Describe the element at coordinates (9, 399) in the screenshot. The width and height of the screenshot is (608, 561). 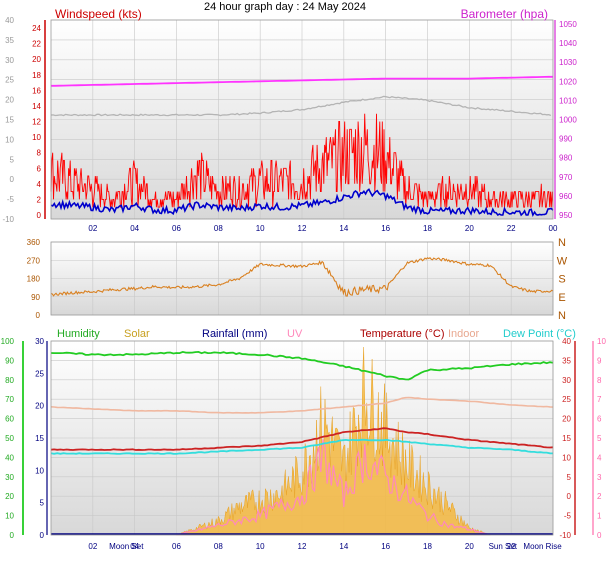
I see `tick-label-humidity: 70` at that location.